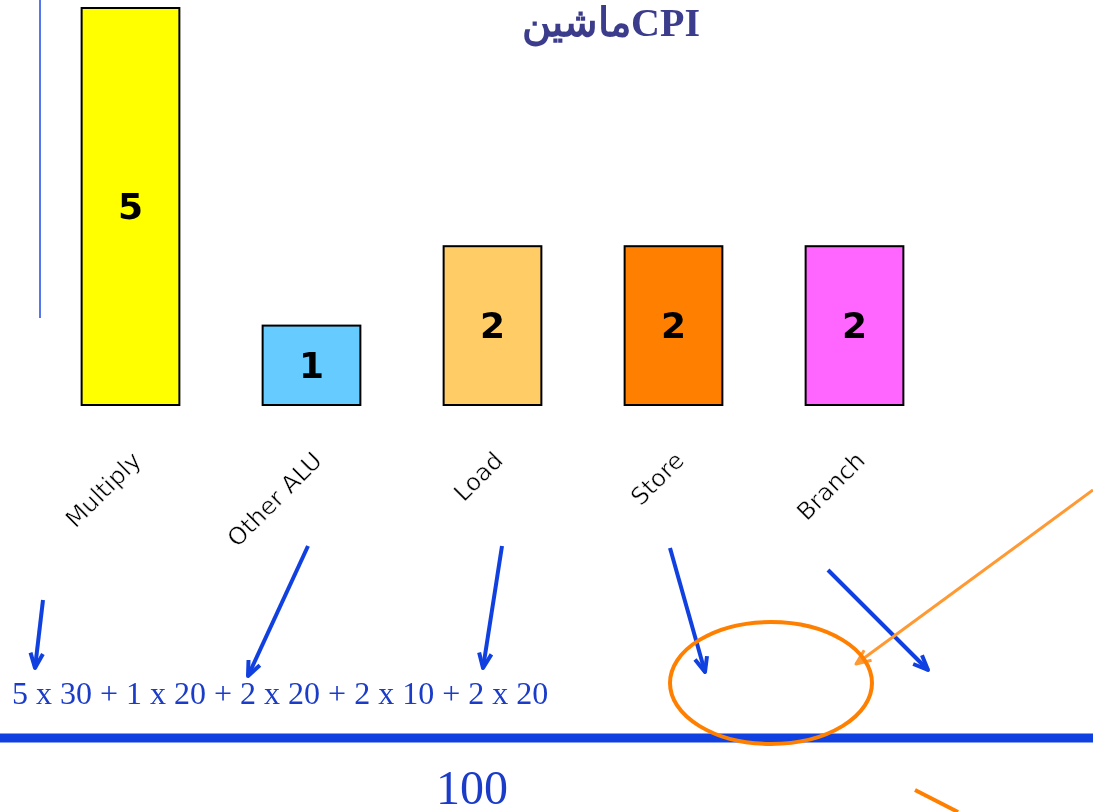 This screenshot has height=812, width=1093. I want to click on text: 5 x 30 + 1 x 20 + 2 x 20 + 2 x 10 + 2 x 20, so click(280, 693).